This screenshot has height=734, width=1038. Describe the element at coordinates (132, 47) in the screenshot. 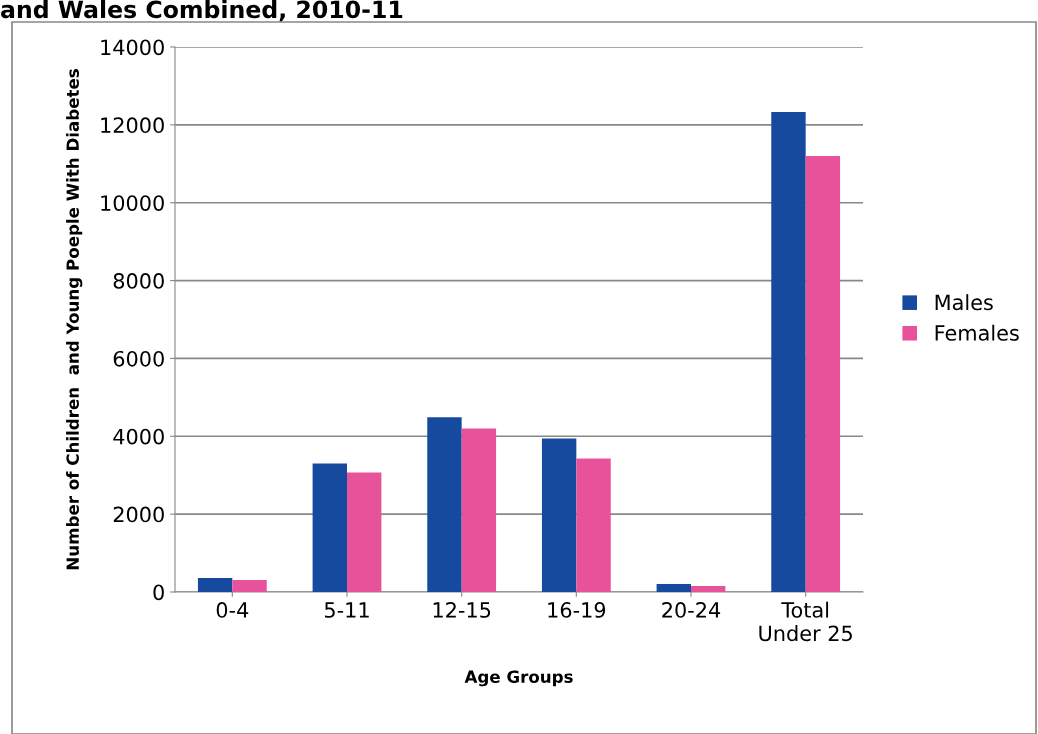

I see `y-tick-label: 14000` at that location.